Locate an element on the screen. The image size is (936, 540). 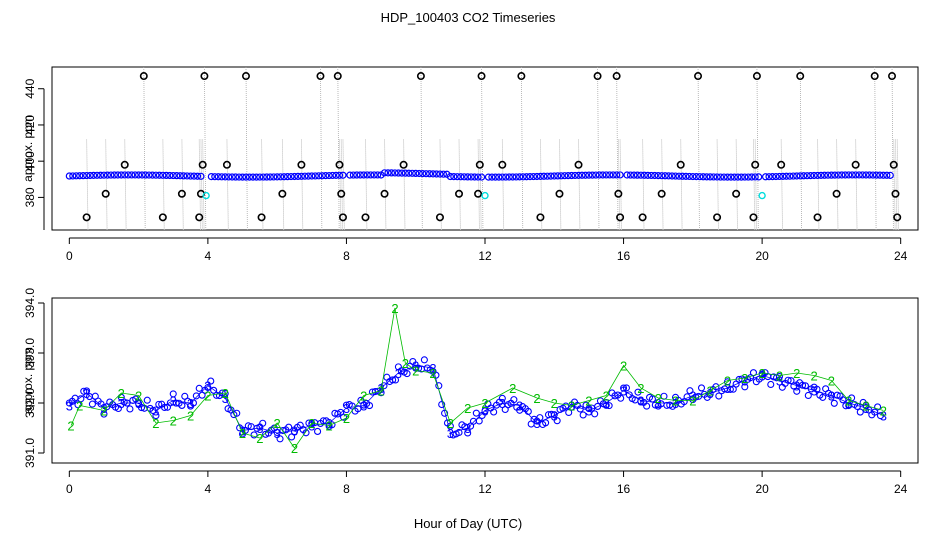
y-tick-label: 420 is located at coordinates (30, 125).